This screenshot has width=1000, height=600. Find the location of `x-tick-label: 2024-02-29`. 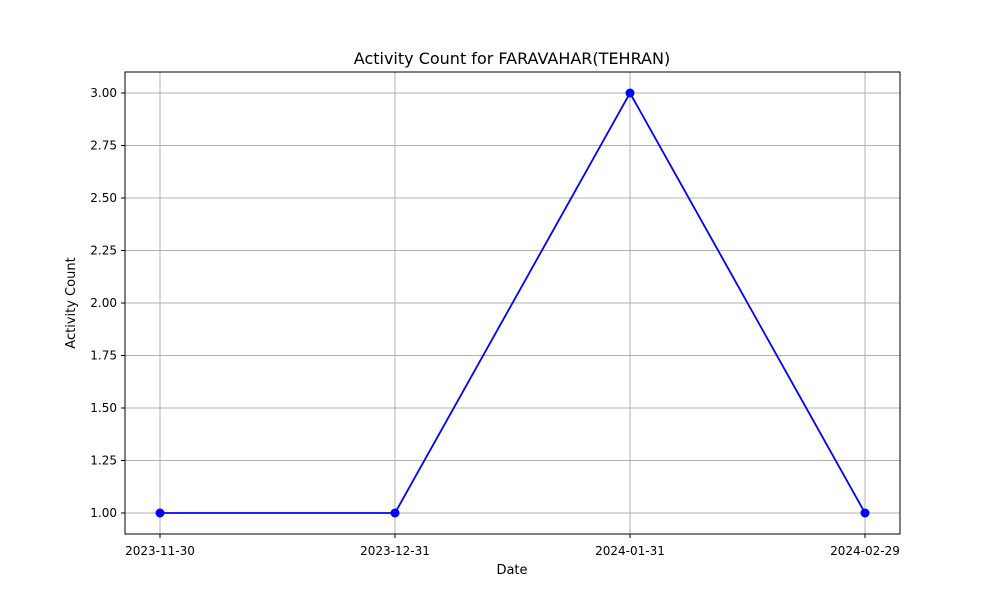

x-tick-label: 2024-02-29 is located at coordinates (865, 551).